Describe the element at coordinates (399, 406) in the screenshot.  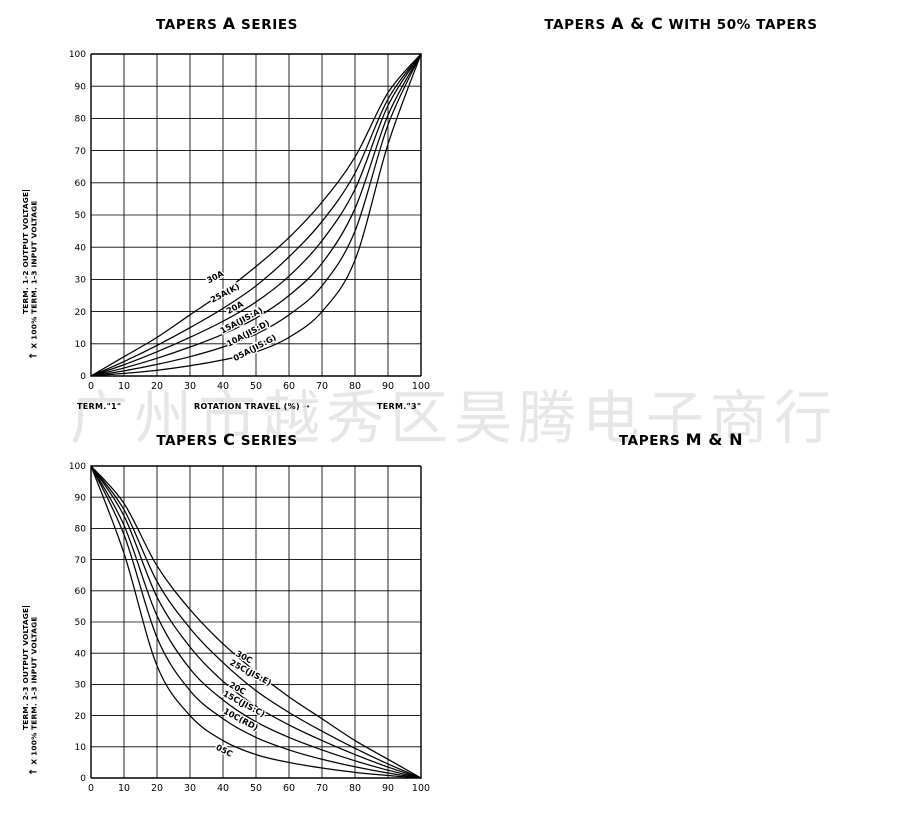
I see `x-axis-right-terminal: TERM."3"` at that location.